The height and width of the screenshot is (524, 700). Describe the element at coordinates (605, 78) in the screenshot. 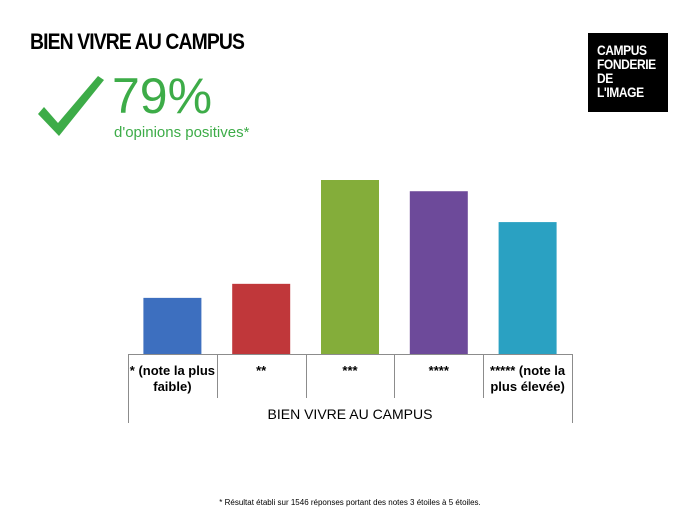

I see `logo-line-3: DE` at that location.